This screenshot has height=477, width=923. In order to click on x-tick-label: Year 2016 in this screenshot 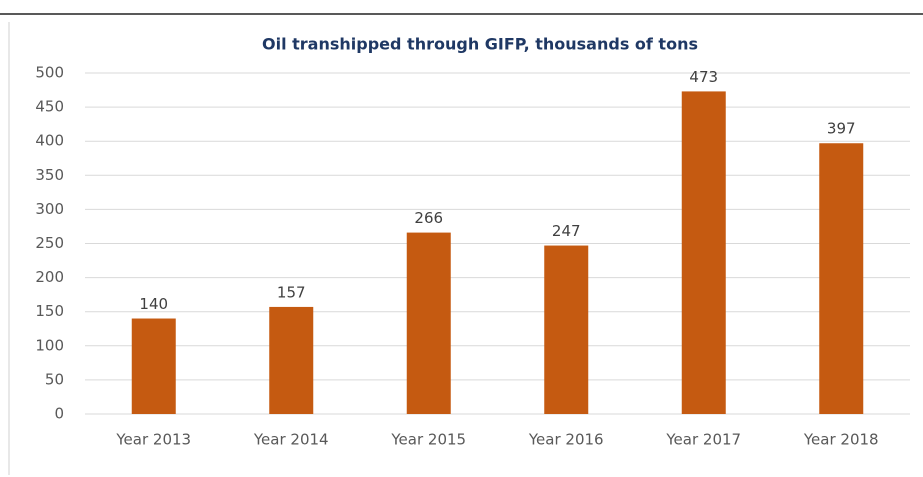, I will do `click(566, 440)`.